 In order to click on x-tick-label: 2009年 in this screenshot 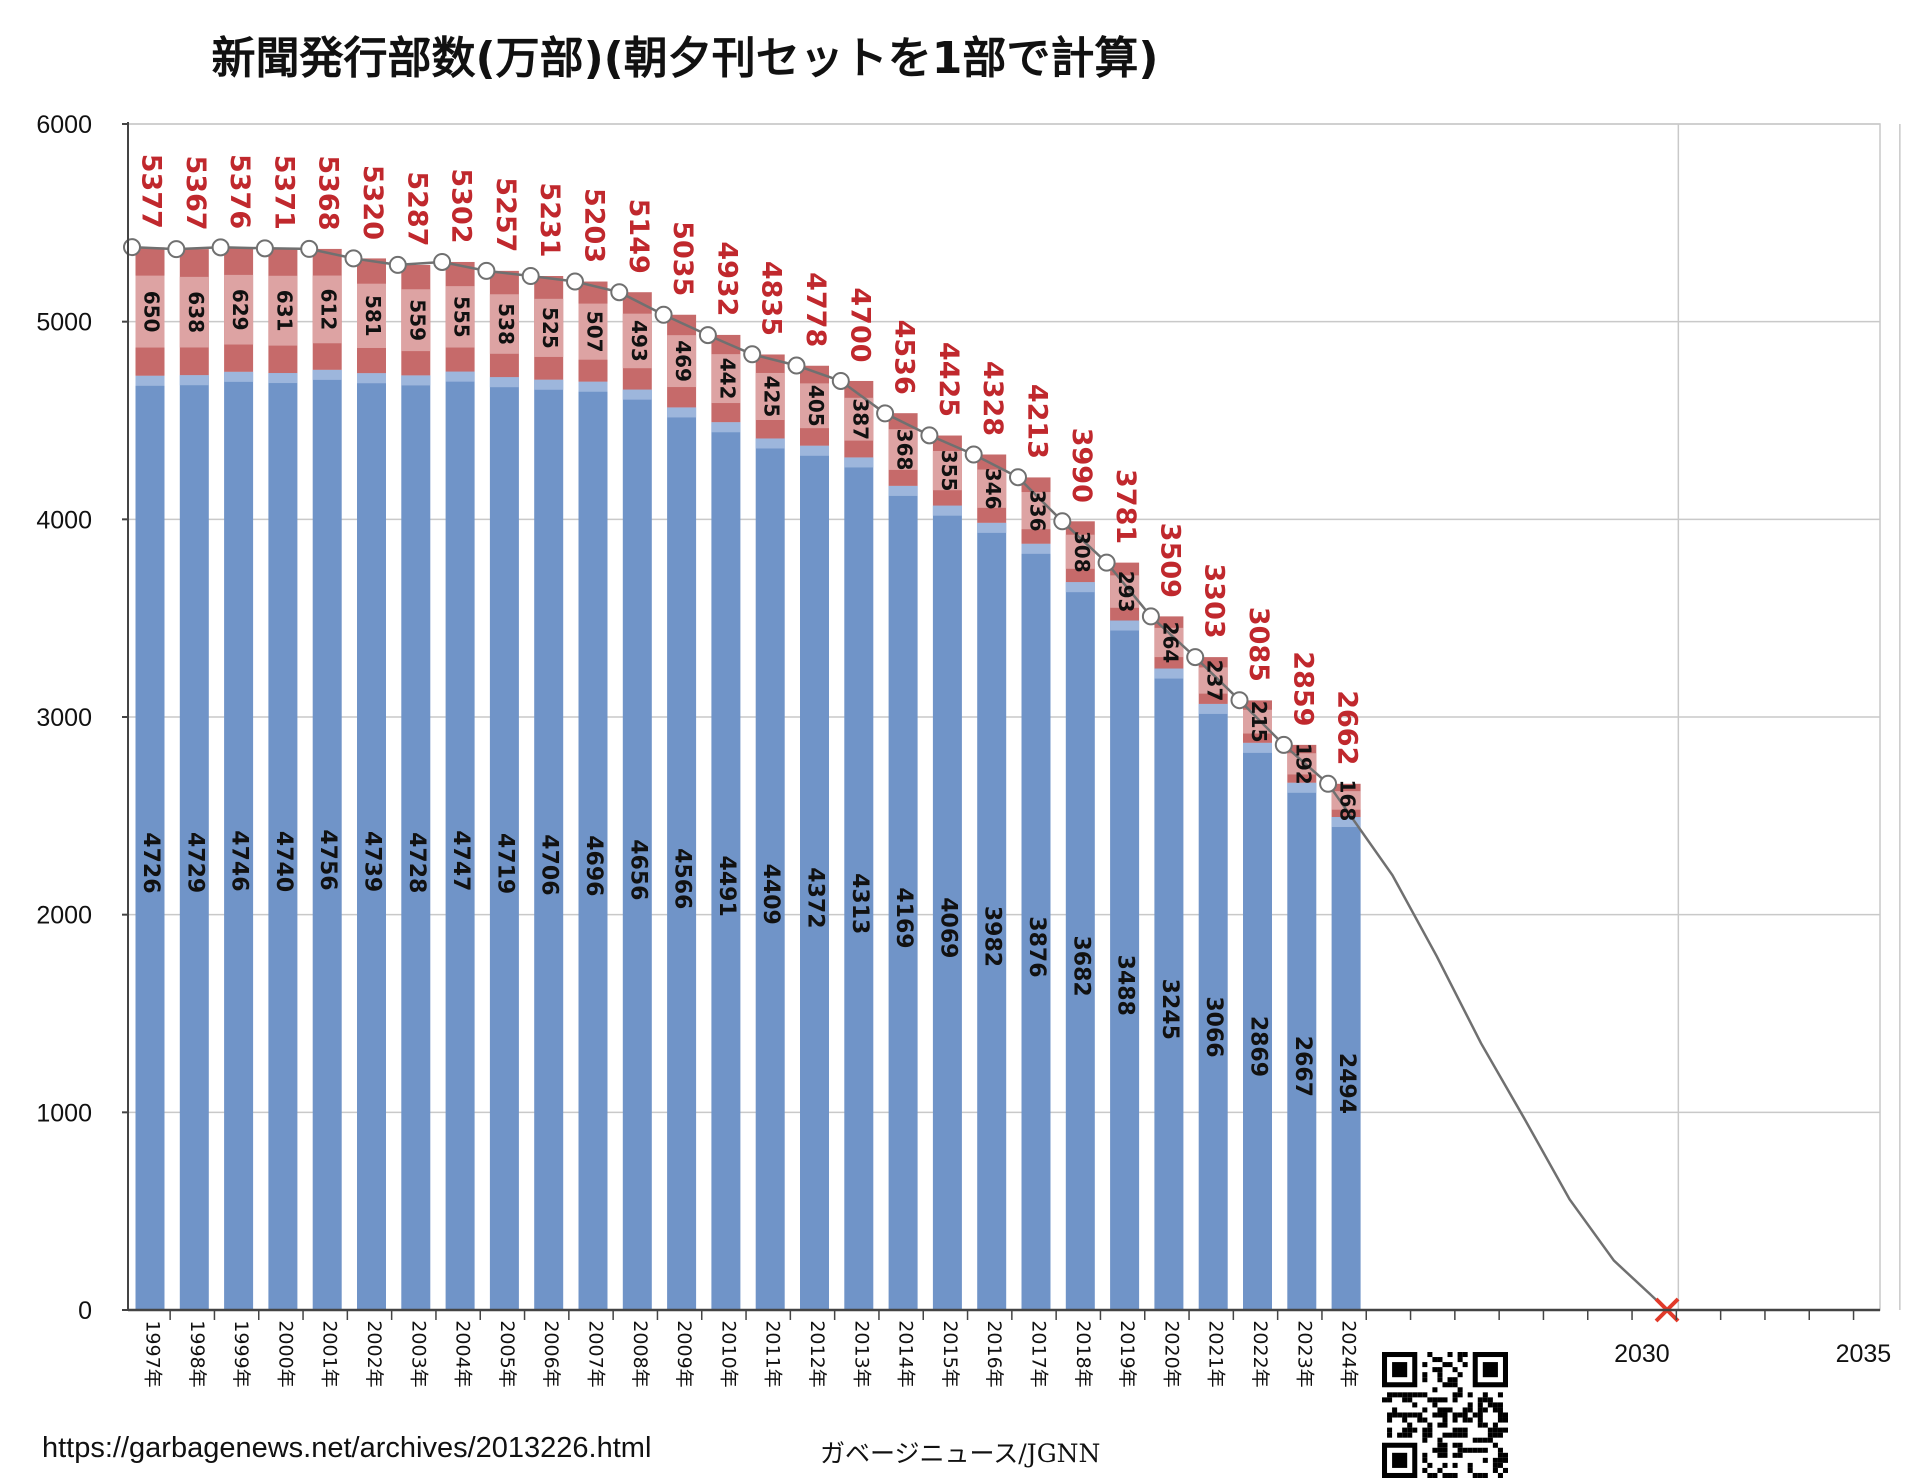, I will do `click(684, 1353)`.